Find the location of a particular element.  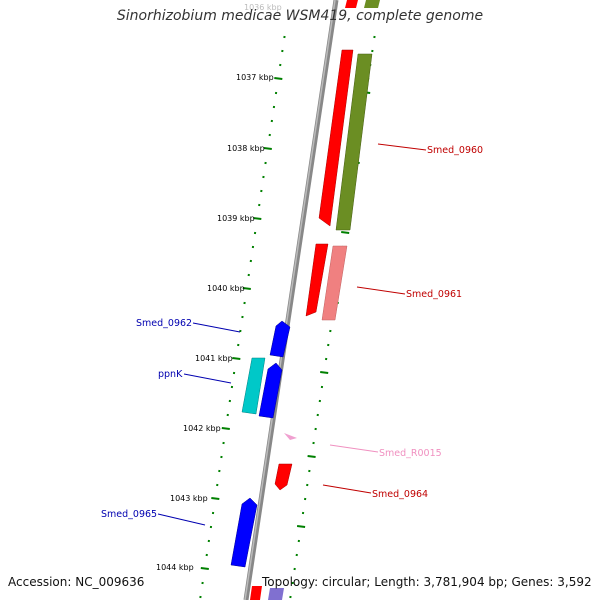

gene-label-ppnk: ppnK is located at coordinates (170, 374).